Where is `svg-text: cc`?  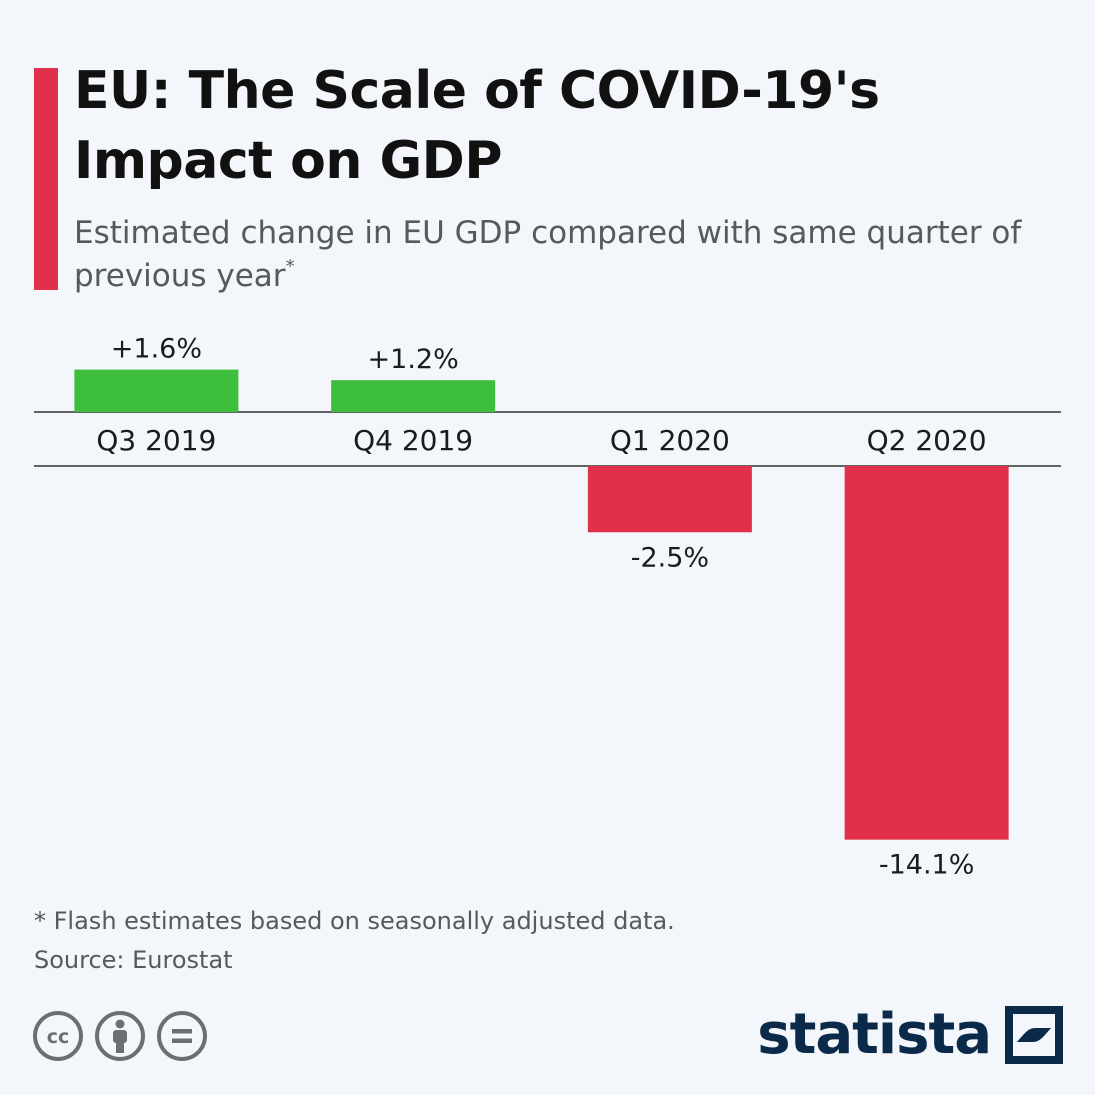 svg-text: cc is located at coordinates (58, 1037).